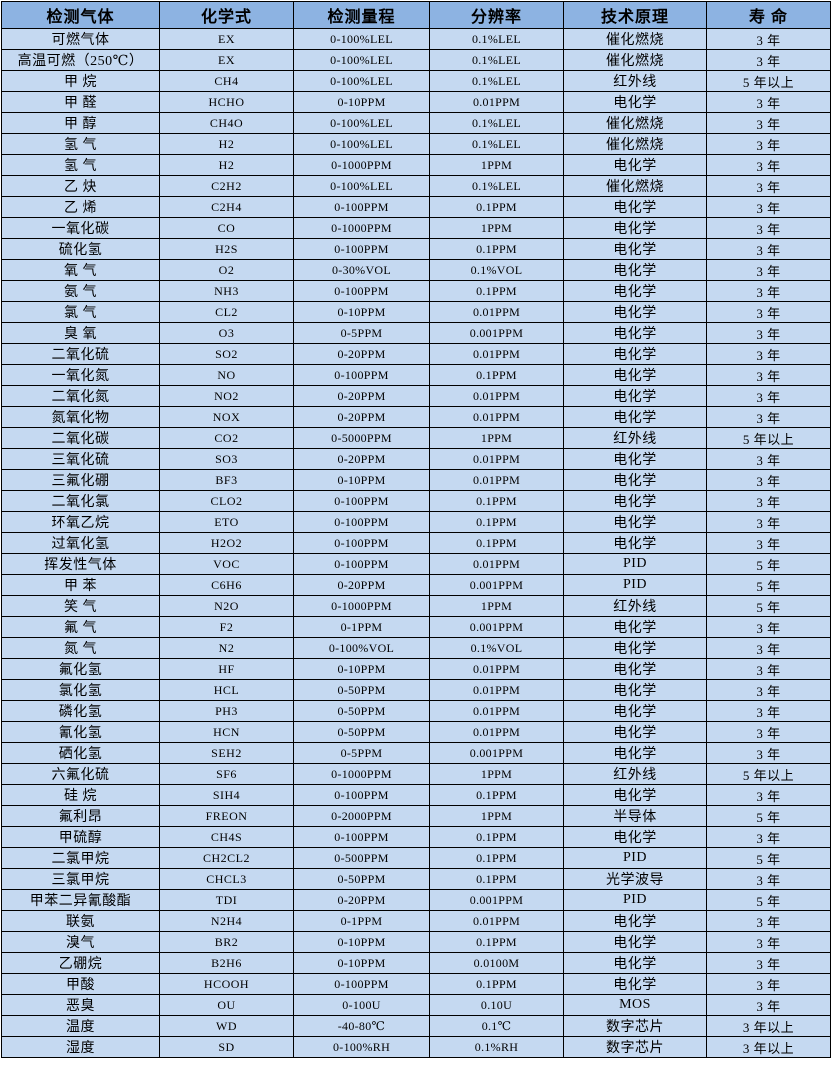 The image size is (831, 1076). I want to click on cell-formula: CHCL3, so click(226, 879).